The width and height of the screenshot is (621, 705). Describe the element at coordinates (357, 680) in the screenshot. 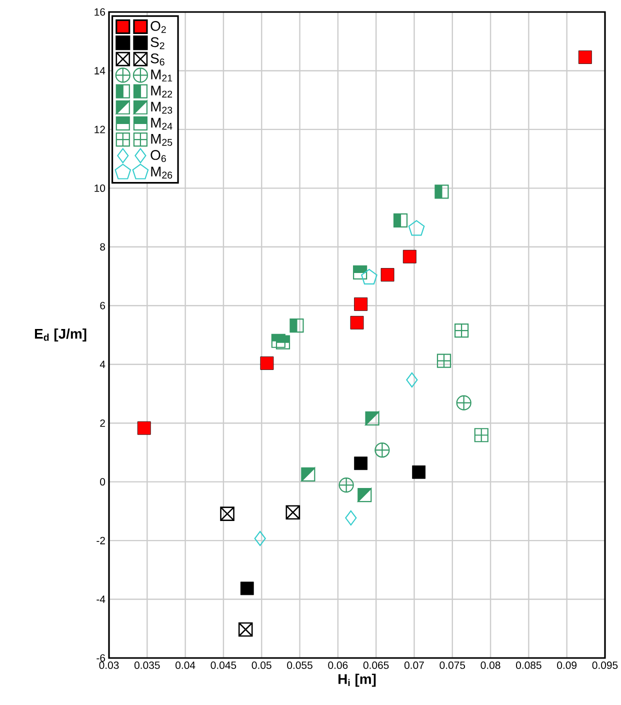

I see `text: H$_{i}$ [m]` at that location.